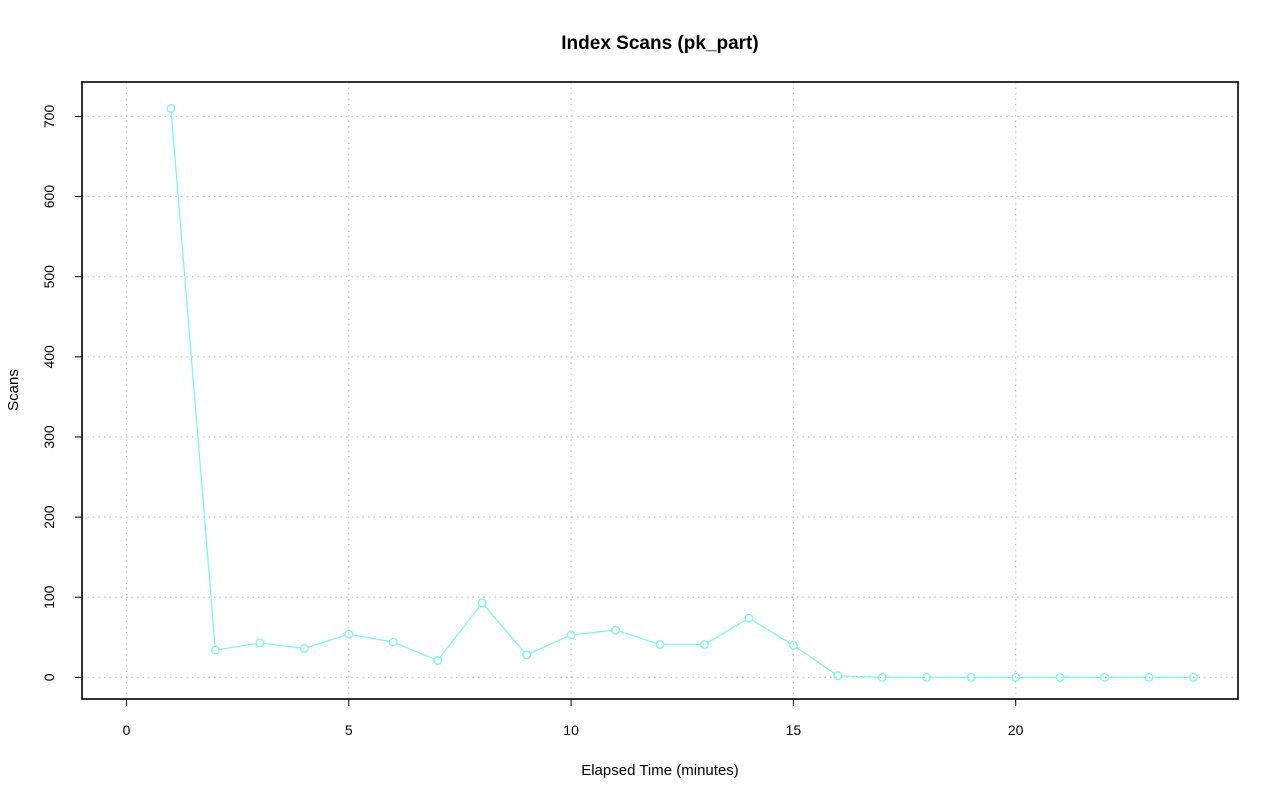 The image size is (1280, 801). What do you see at coordinates (659, 43) in the screenshot?
I see `chart-title: Index Scans (pk_part)` at bounding box center [659, 43].